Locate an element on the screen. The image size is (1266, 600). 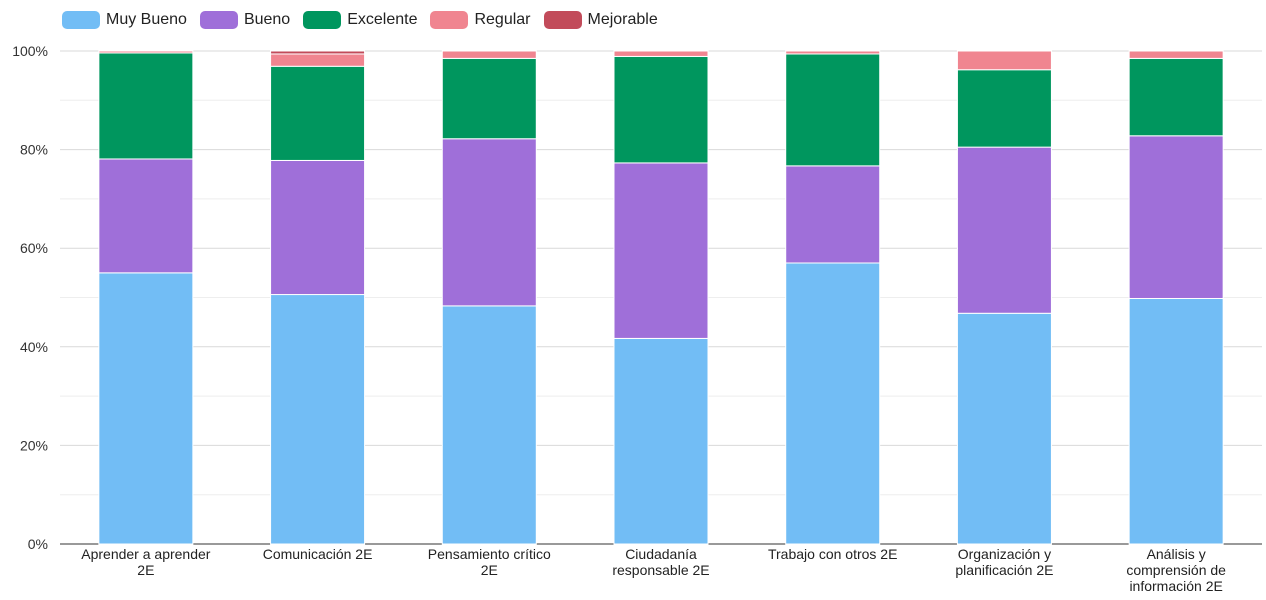
x-tick-label: Comunicación 2E is located at coordinates (318, 554).